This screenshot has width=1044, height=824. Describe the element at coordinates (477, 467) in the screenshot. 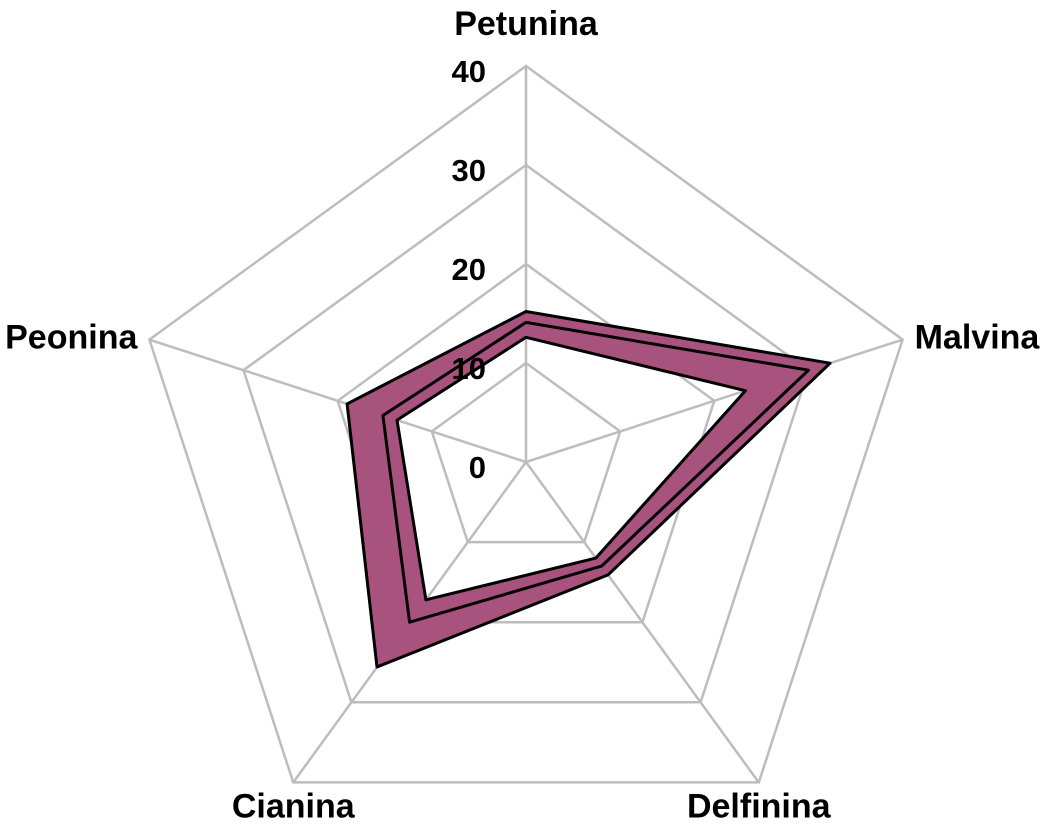

I see `tick-label: 0` at that location.